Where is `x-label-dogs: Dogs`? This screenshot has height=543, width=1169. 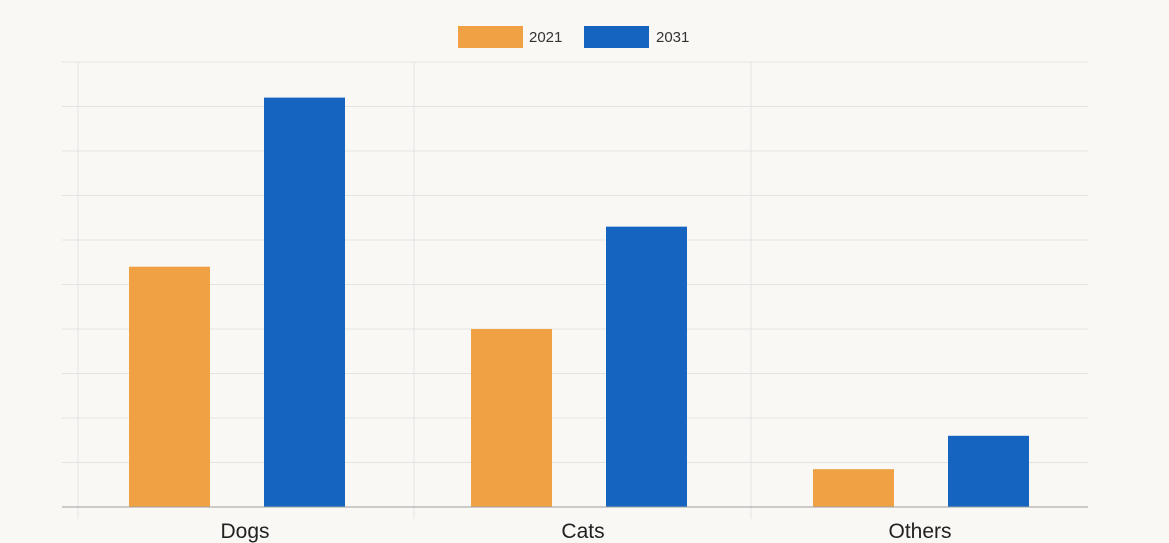 x-label-dogs: Dogs is located at coordinates (244, 531).